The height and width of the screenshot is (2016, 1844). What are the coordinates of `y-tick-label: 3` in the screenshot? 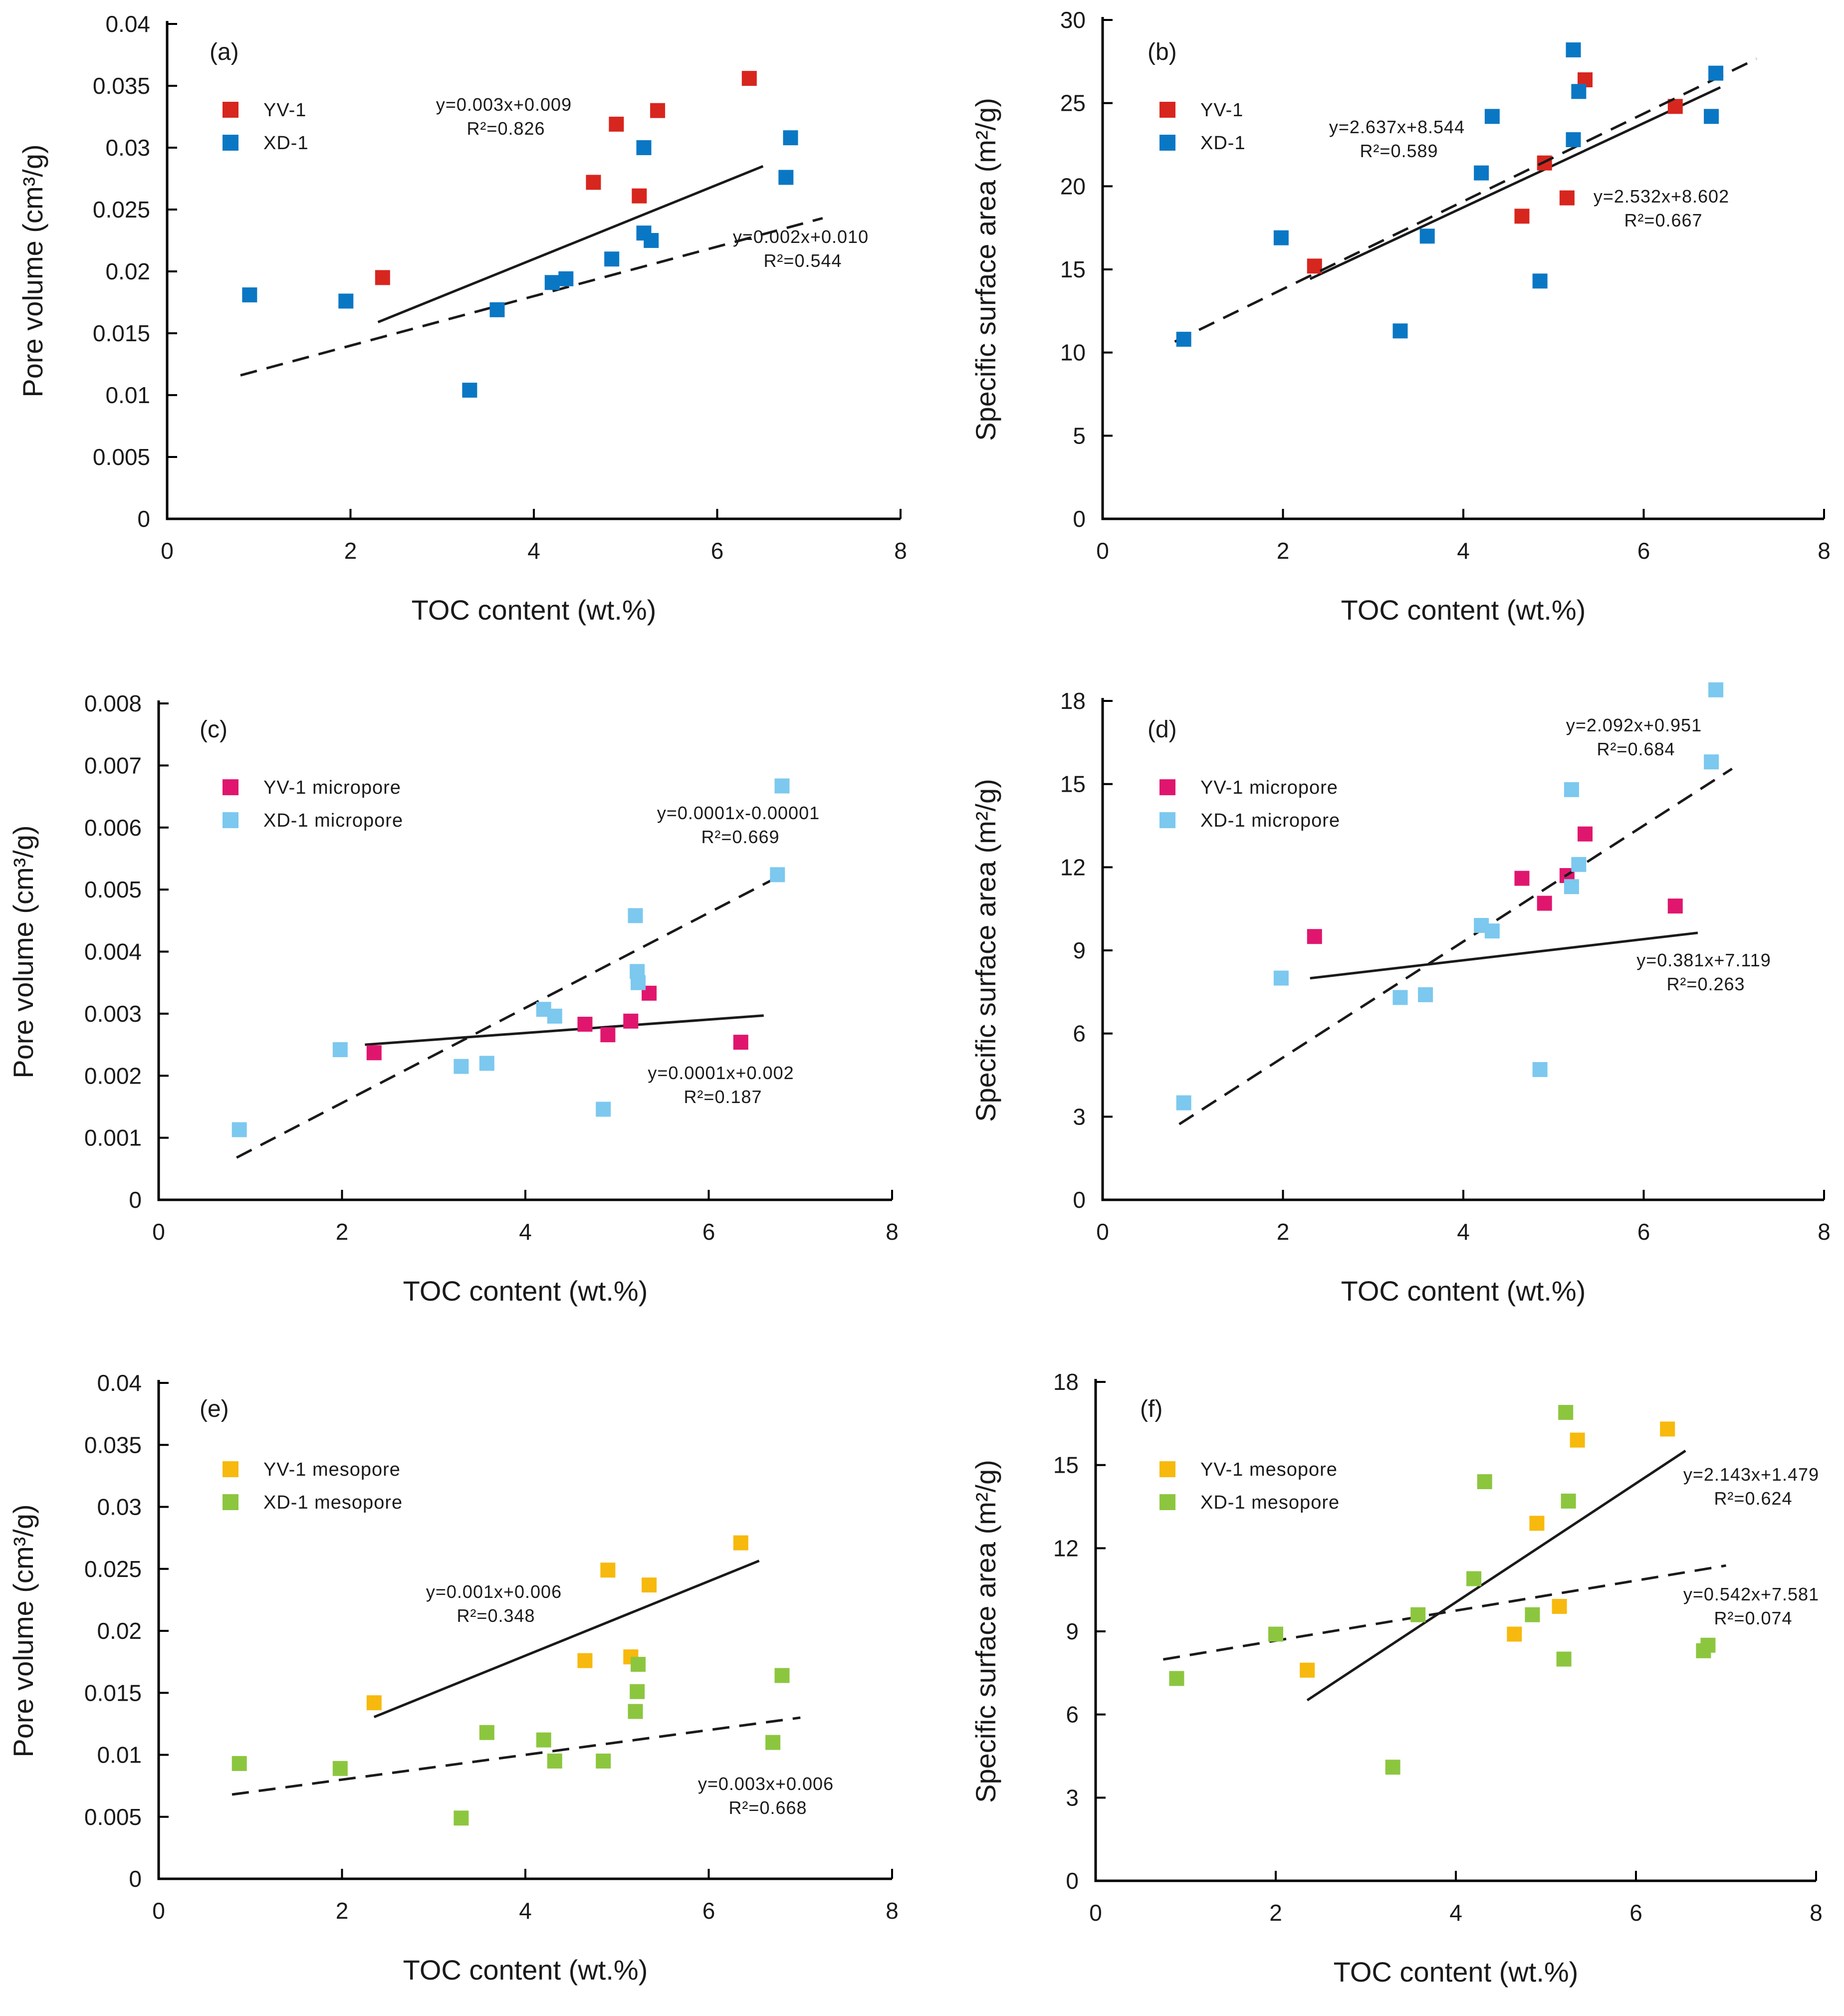 It's located at (1079, 1116).